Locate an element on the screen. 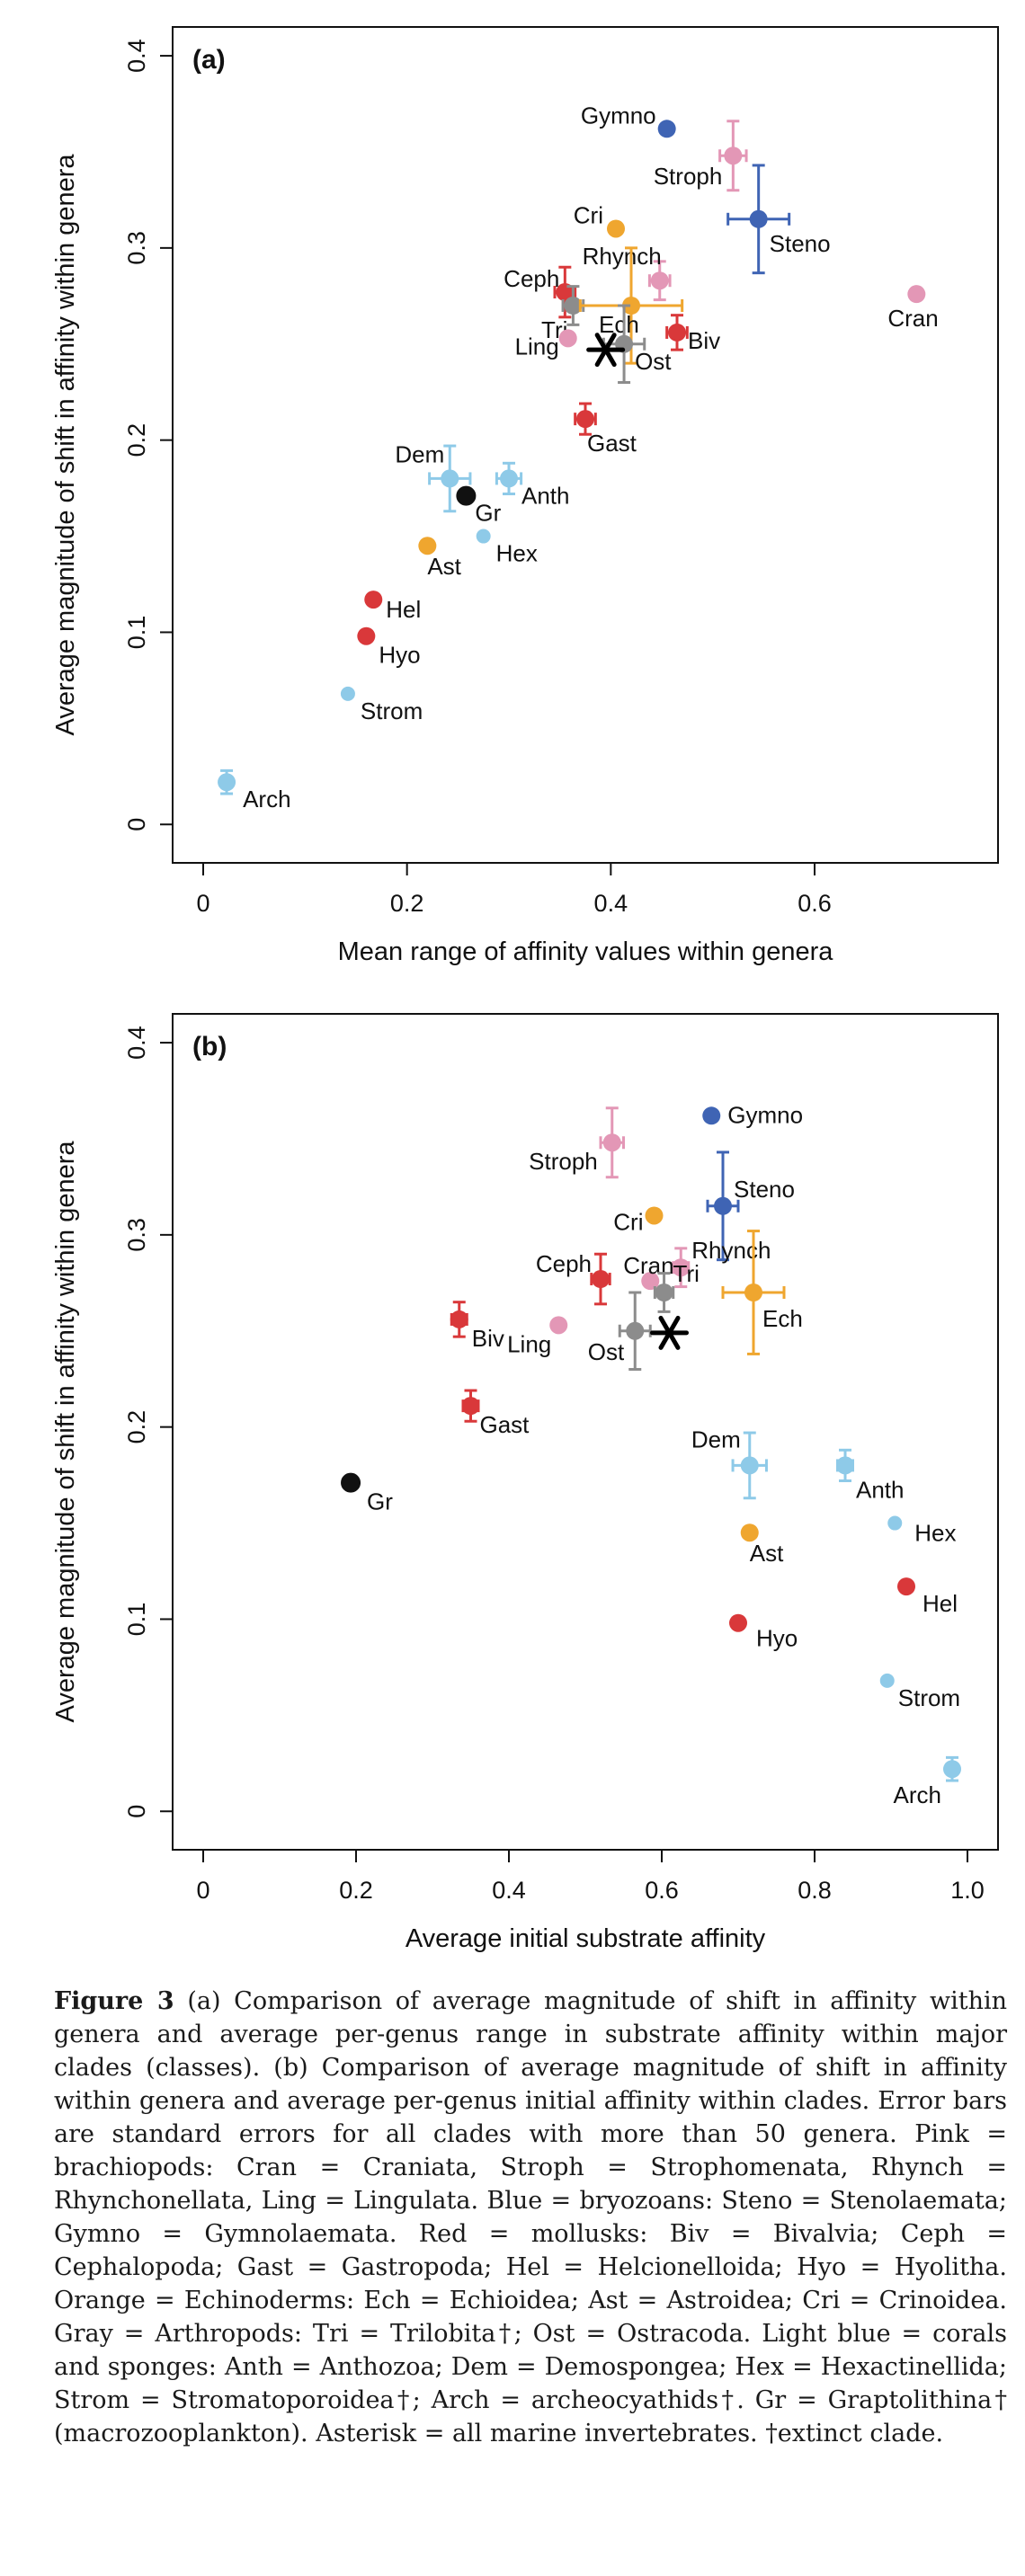 The width and height of the screenshot is (1025, 2576). point-label: Gr is located at coordinates (380, 1501).